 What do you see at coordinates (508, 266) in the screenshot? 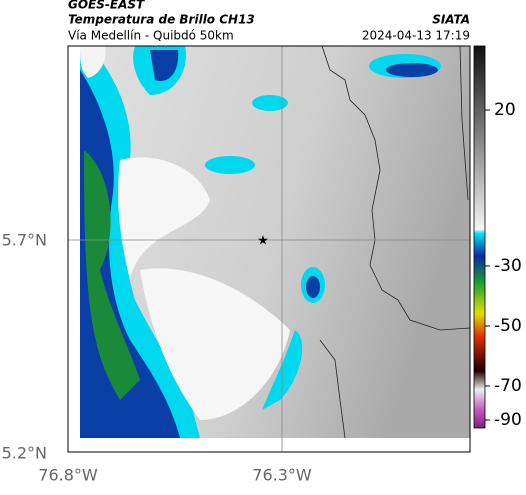
I see `colorbar-label: -30` at bounding box center [508, 266].